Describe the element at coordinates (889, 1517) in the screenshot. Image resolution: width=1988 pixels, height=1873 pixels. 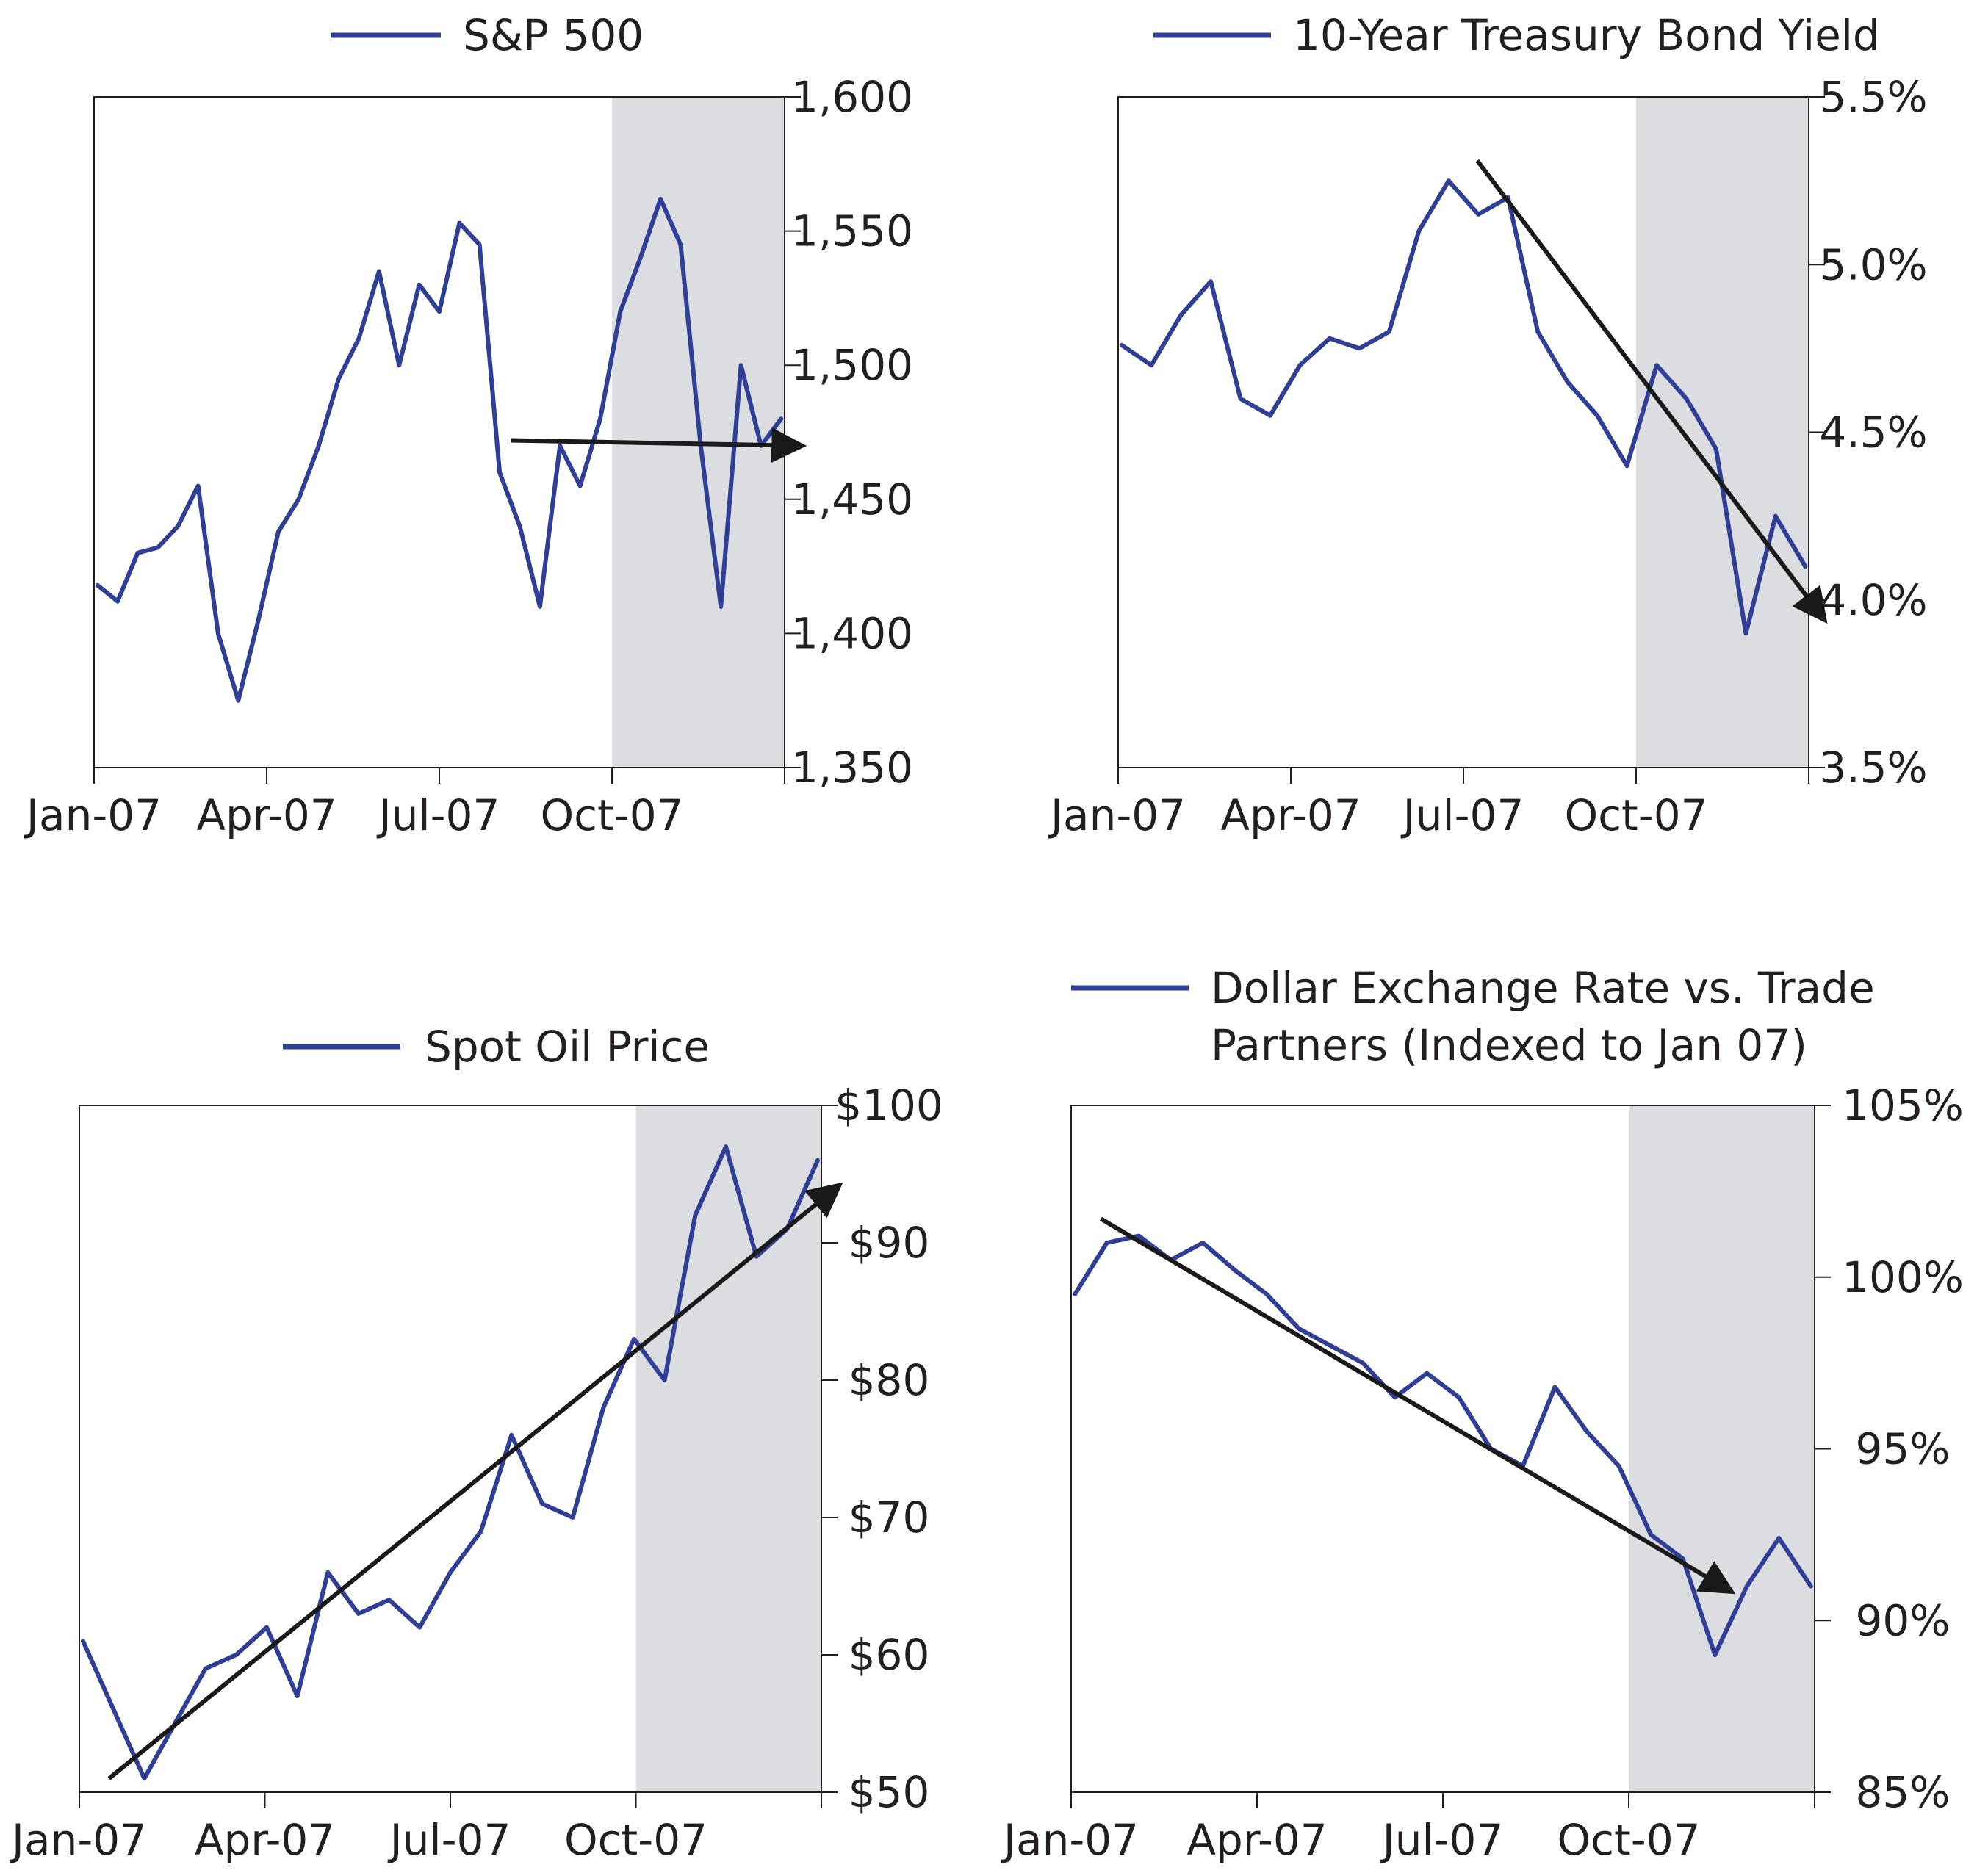
I see `oil-y-tick-label: $70` at that location.